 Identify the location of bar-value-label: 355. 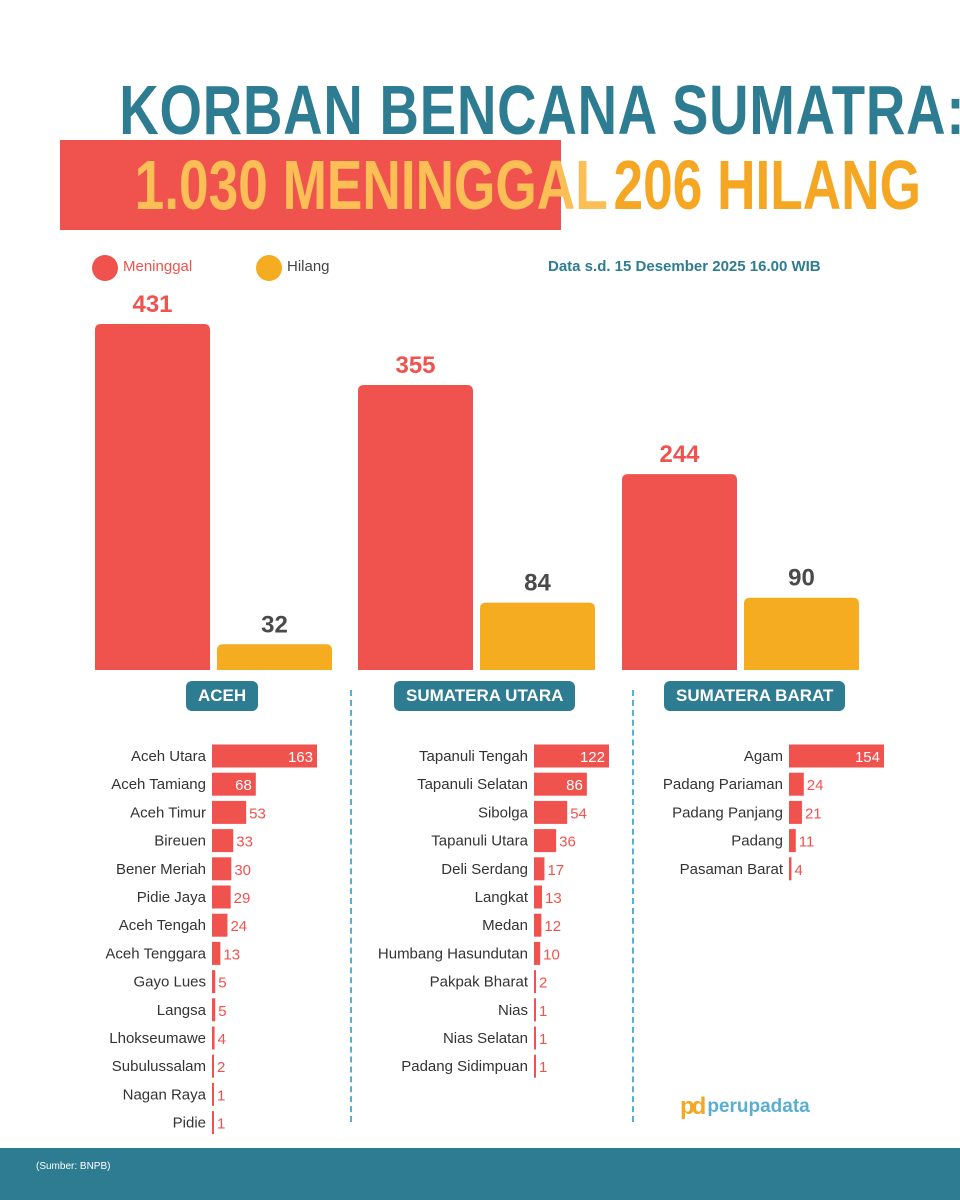
(415, 365).